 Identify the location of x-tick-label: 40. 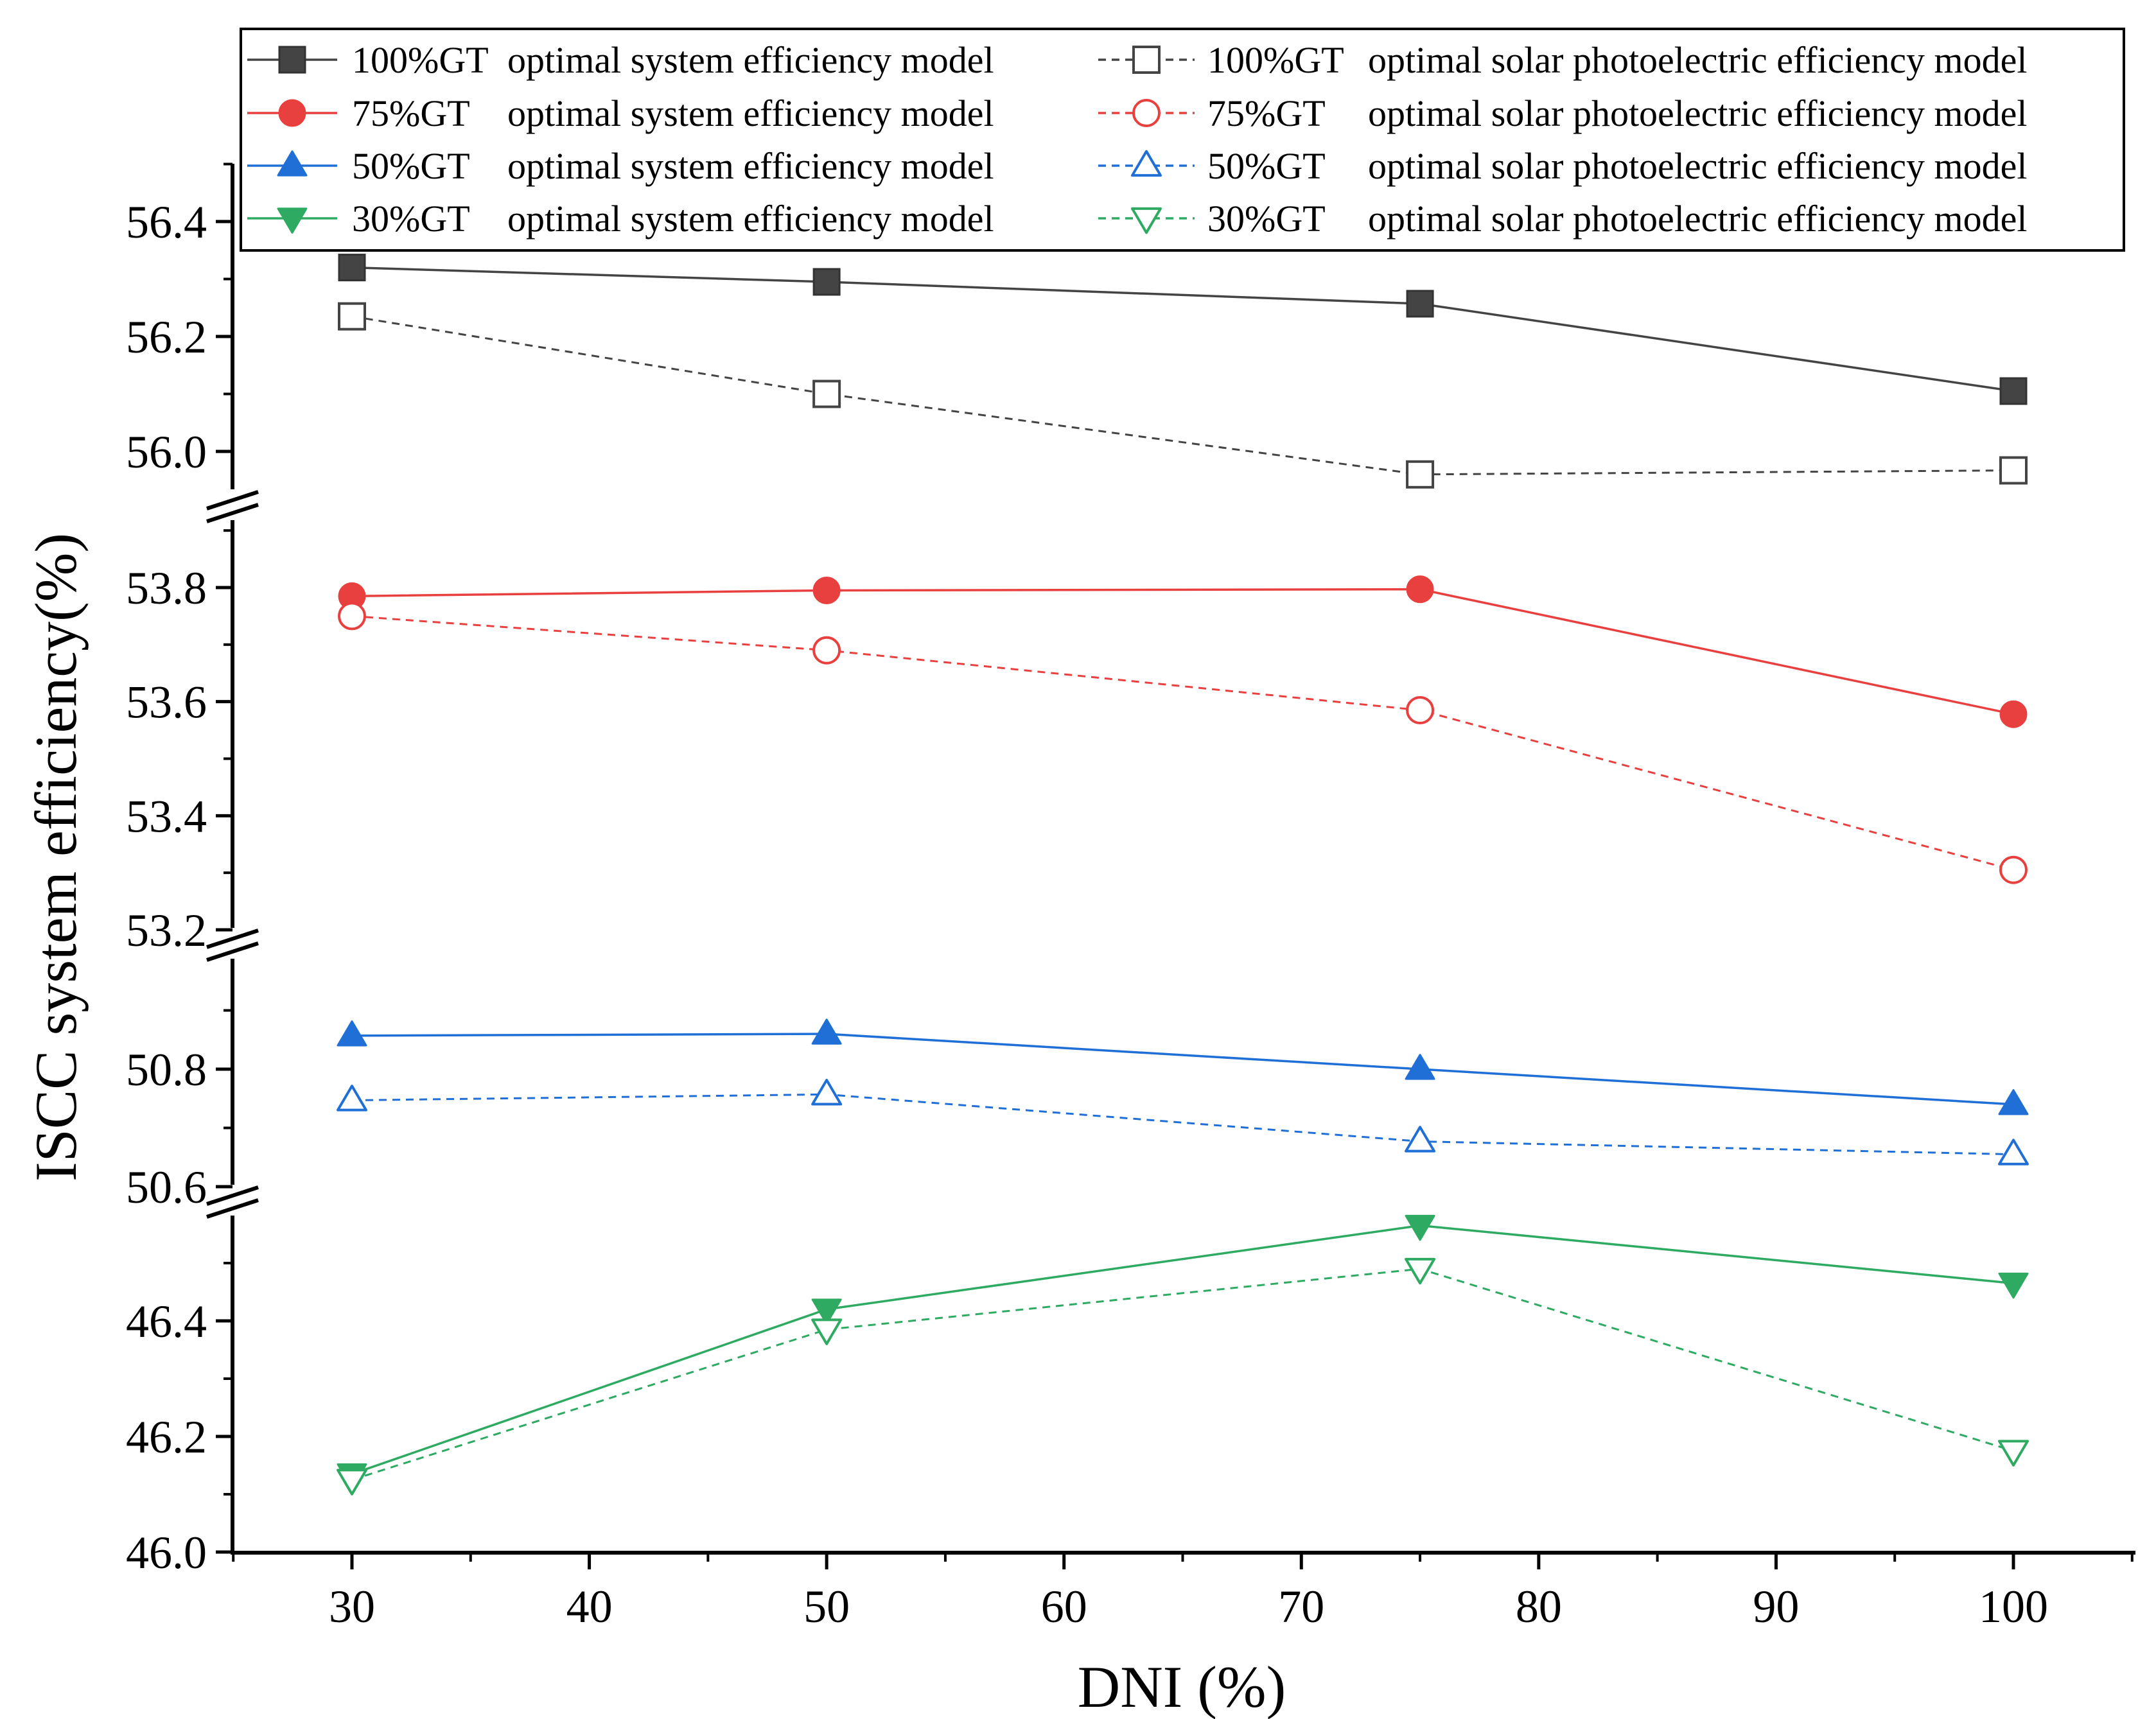
(589, 1606).